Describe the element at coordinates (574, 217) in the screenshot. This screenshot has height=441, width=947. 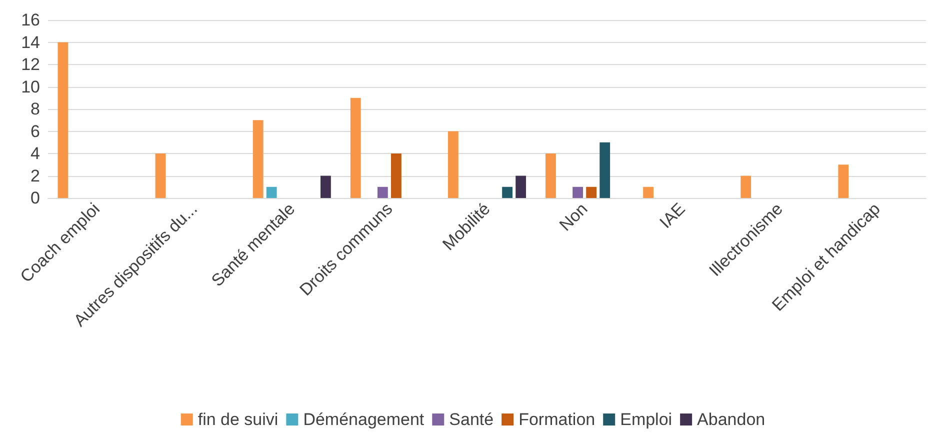
I see `x-tick-label: Non` at that location.